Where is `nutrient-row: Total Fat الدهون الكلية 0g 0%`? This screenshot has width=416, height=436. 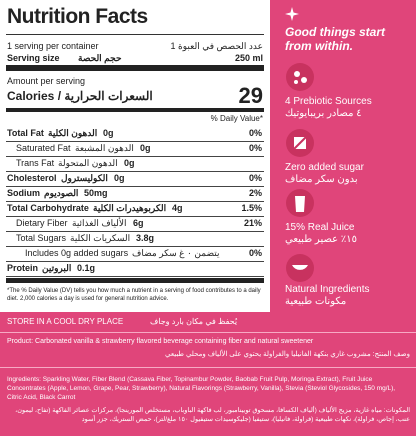 nutrient-row: Total Fat الدهون الكلية 0g 0% is located at coordinates (135, 134).